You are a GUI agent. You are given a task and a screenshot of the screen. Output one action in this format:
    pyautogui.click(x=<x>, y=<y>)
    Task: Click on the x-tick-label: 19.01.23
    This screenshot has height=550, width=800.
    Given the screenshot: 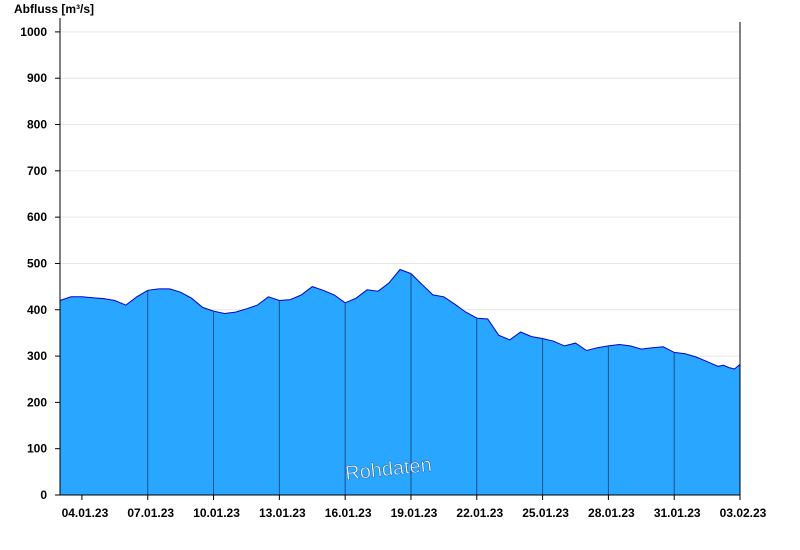 What is the action you would take?
    pyautogui.click(x=414, y=513)
    